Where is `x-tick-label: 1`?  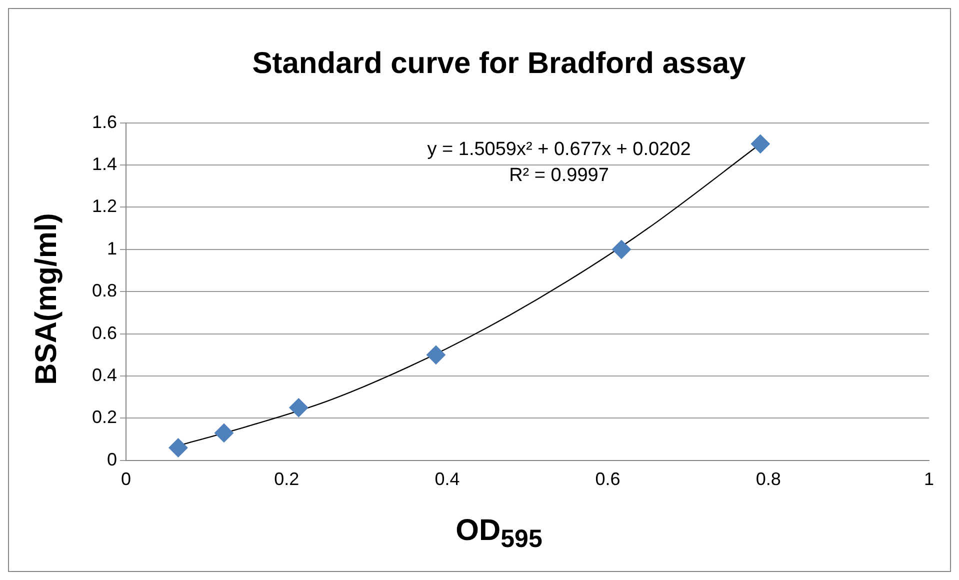
x-tick-label: 1 is located at coordinates (929, 479).